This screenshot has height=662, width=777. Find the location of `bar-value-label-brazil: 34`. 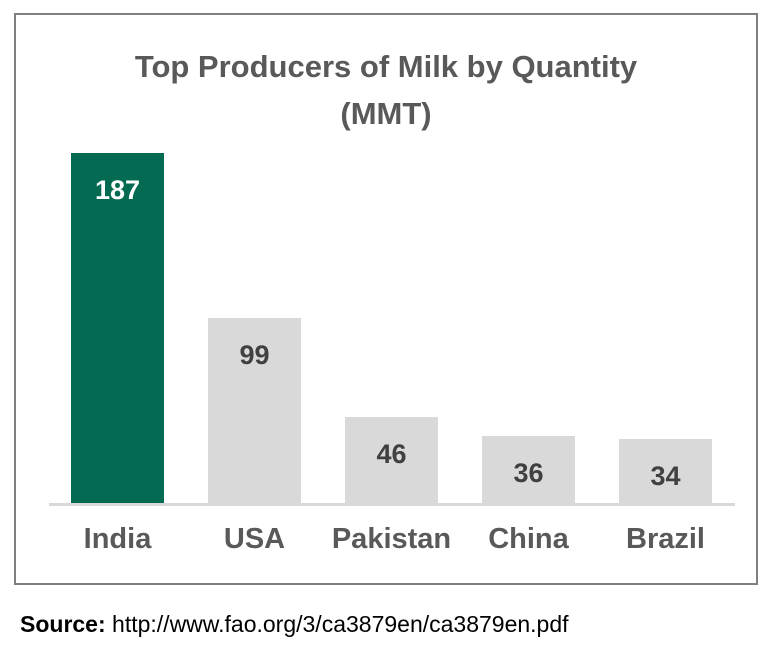

bar-value-label-brazil: 34 is located at coordinates (665, 476).